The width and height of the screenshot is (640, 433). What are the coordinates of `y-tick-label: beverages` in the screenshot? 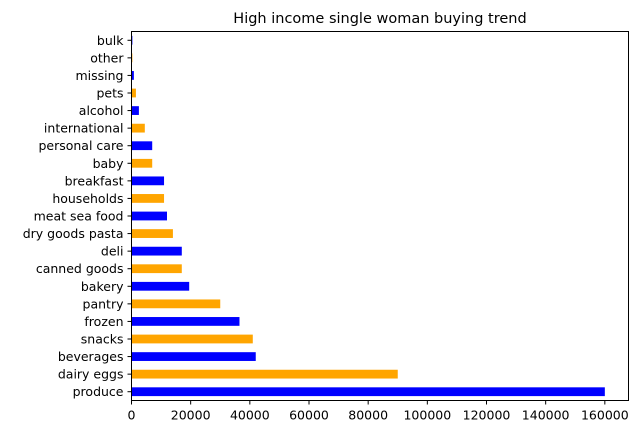 It's located at (91, 356).